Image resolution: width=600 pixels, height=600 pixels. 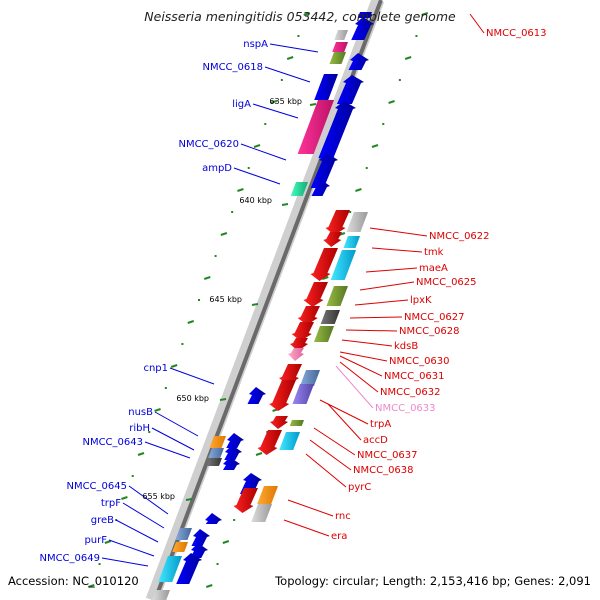 What do you see at coordinates (410, 392) in the screenshot?
I see `gene-label-right: NMCC_0632` at bounding box center [410, 392].